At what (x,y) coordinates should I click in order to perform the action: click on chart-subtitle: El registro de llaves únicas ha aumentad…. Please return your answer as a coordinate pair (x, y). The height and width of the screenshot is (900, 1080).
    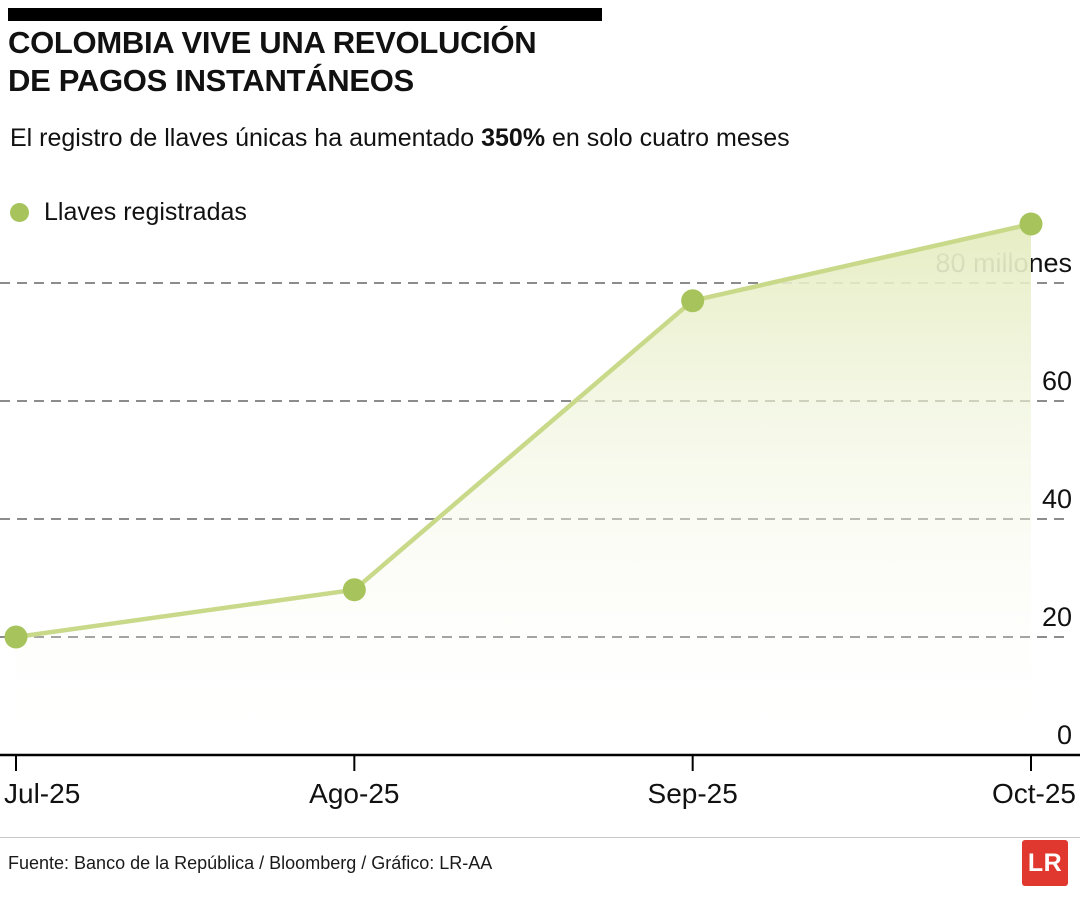
    Looking at the image, I should click on (400, 138).